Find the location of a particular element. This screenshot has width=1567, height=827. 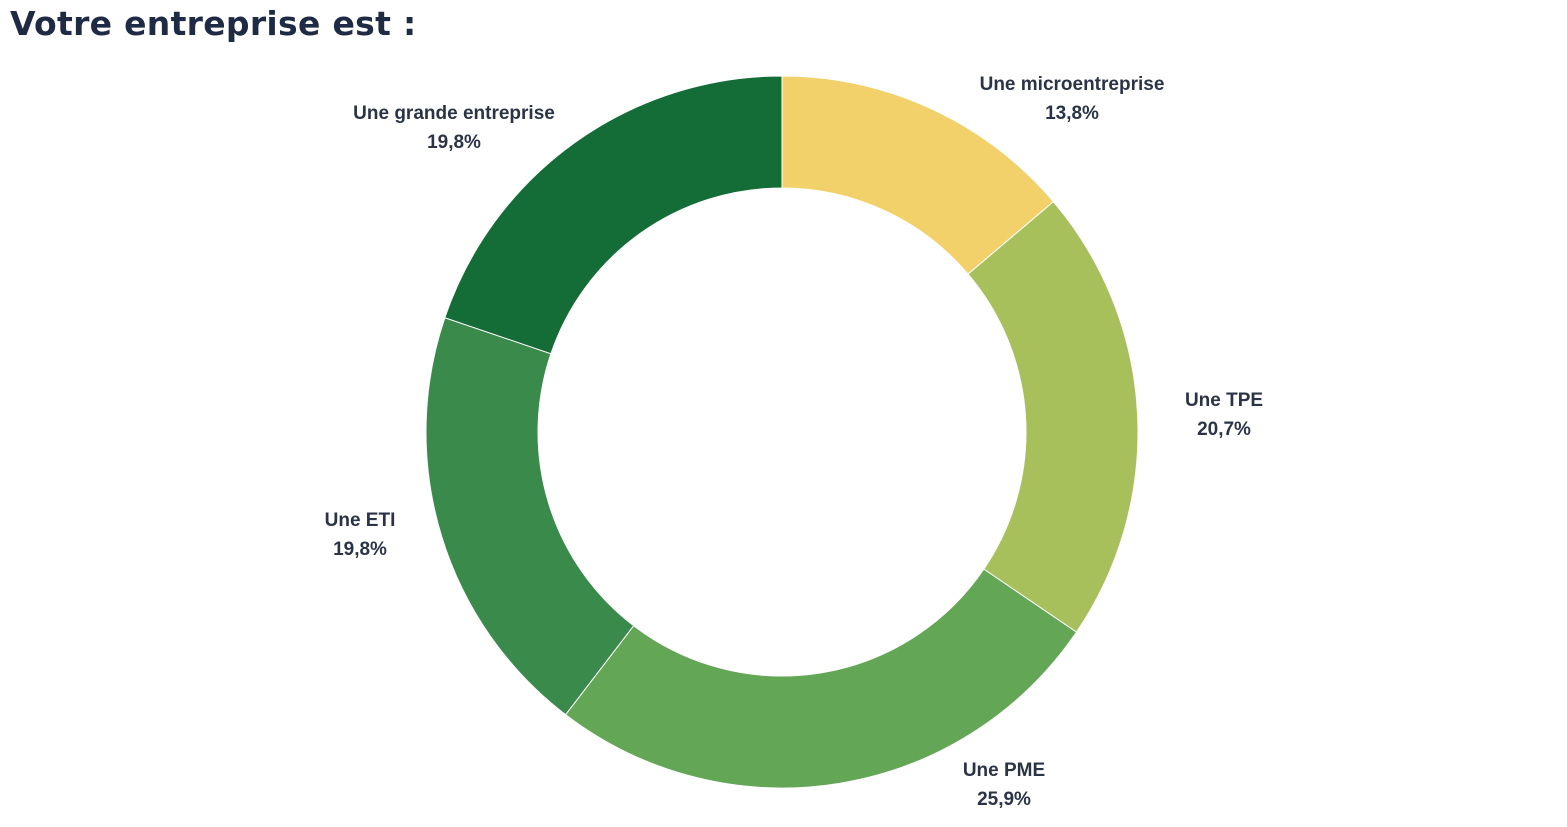

slice-label-name: Une microentreprise is located at coordinates (1072, 84).